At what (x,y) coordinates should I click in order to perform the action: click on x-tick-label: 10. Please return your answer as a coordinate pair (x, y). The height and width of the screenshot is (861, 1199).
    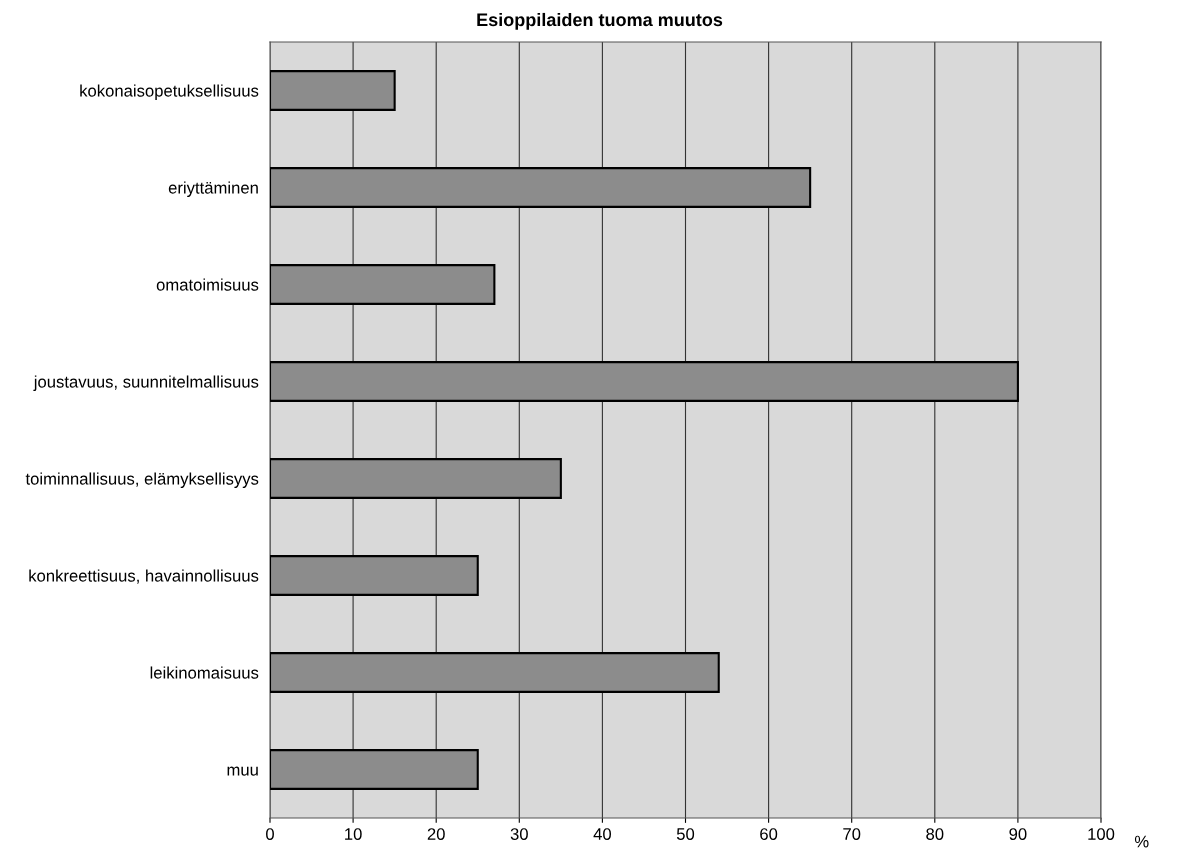
    Looking at the image, I should click on (353, 834).